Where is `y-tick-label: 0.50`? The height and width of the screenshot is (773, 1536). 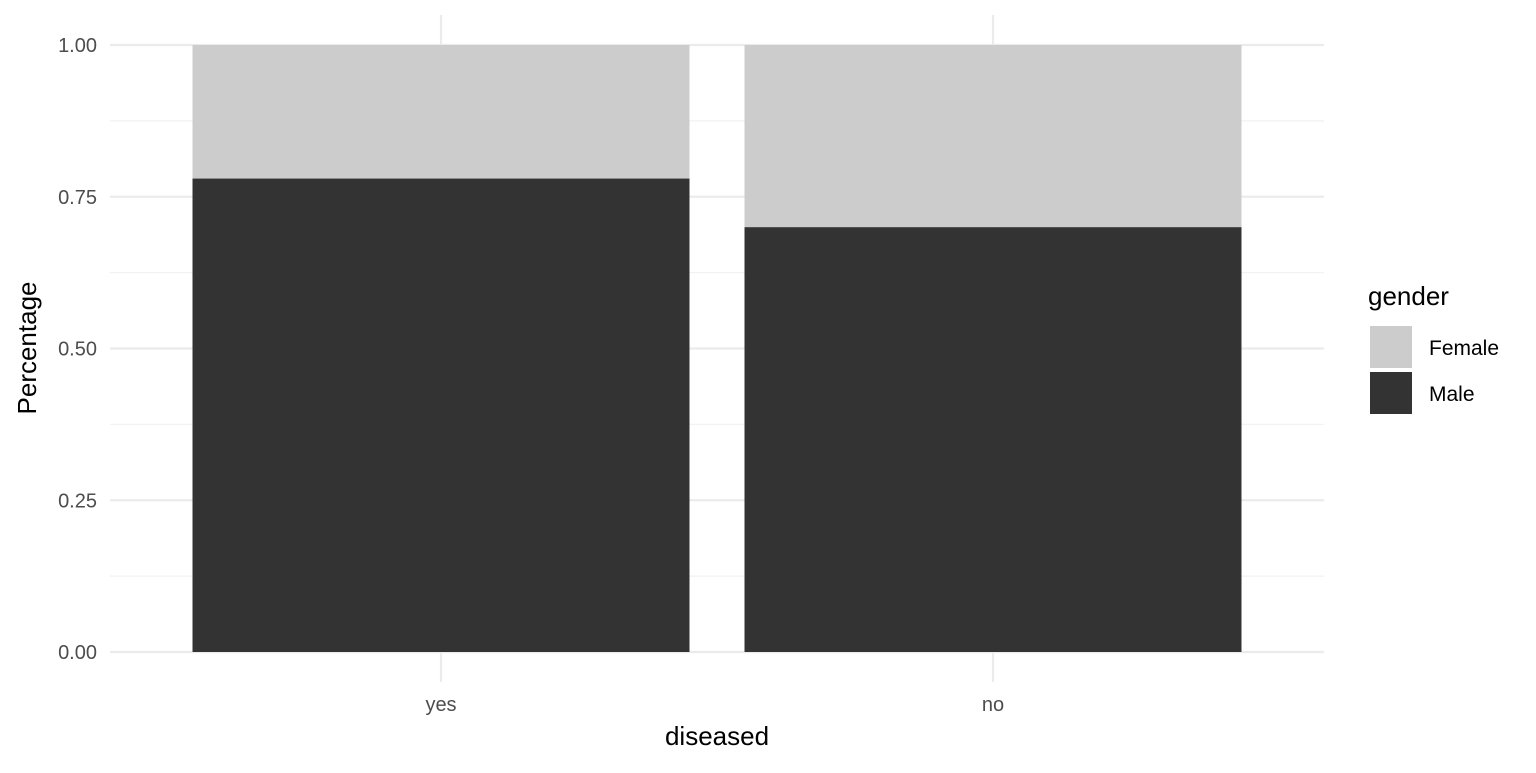
y-tick-label: 0.50 is located at coordinates (77, 350).